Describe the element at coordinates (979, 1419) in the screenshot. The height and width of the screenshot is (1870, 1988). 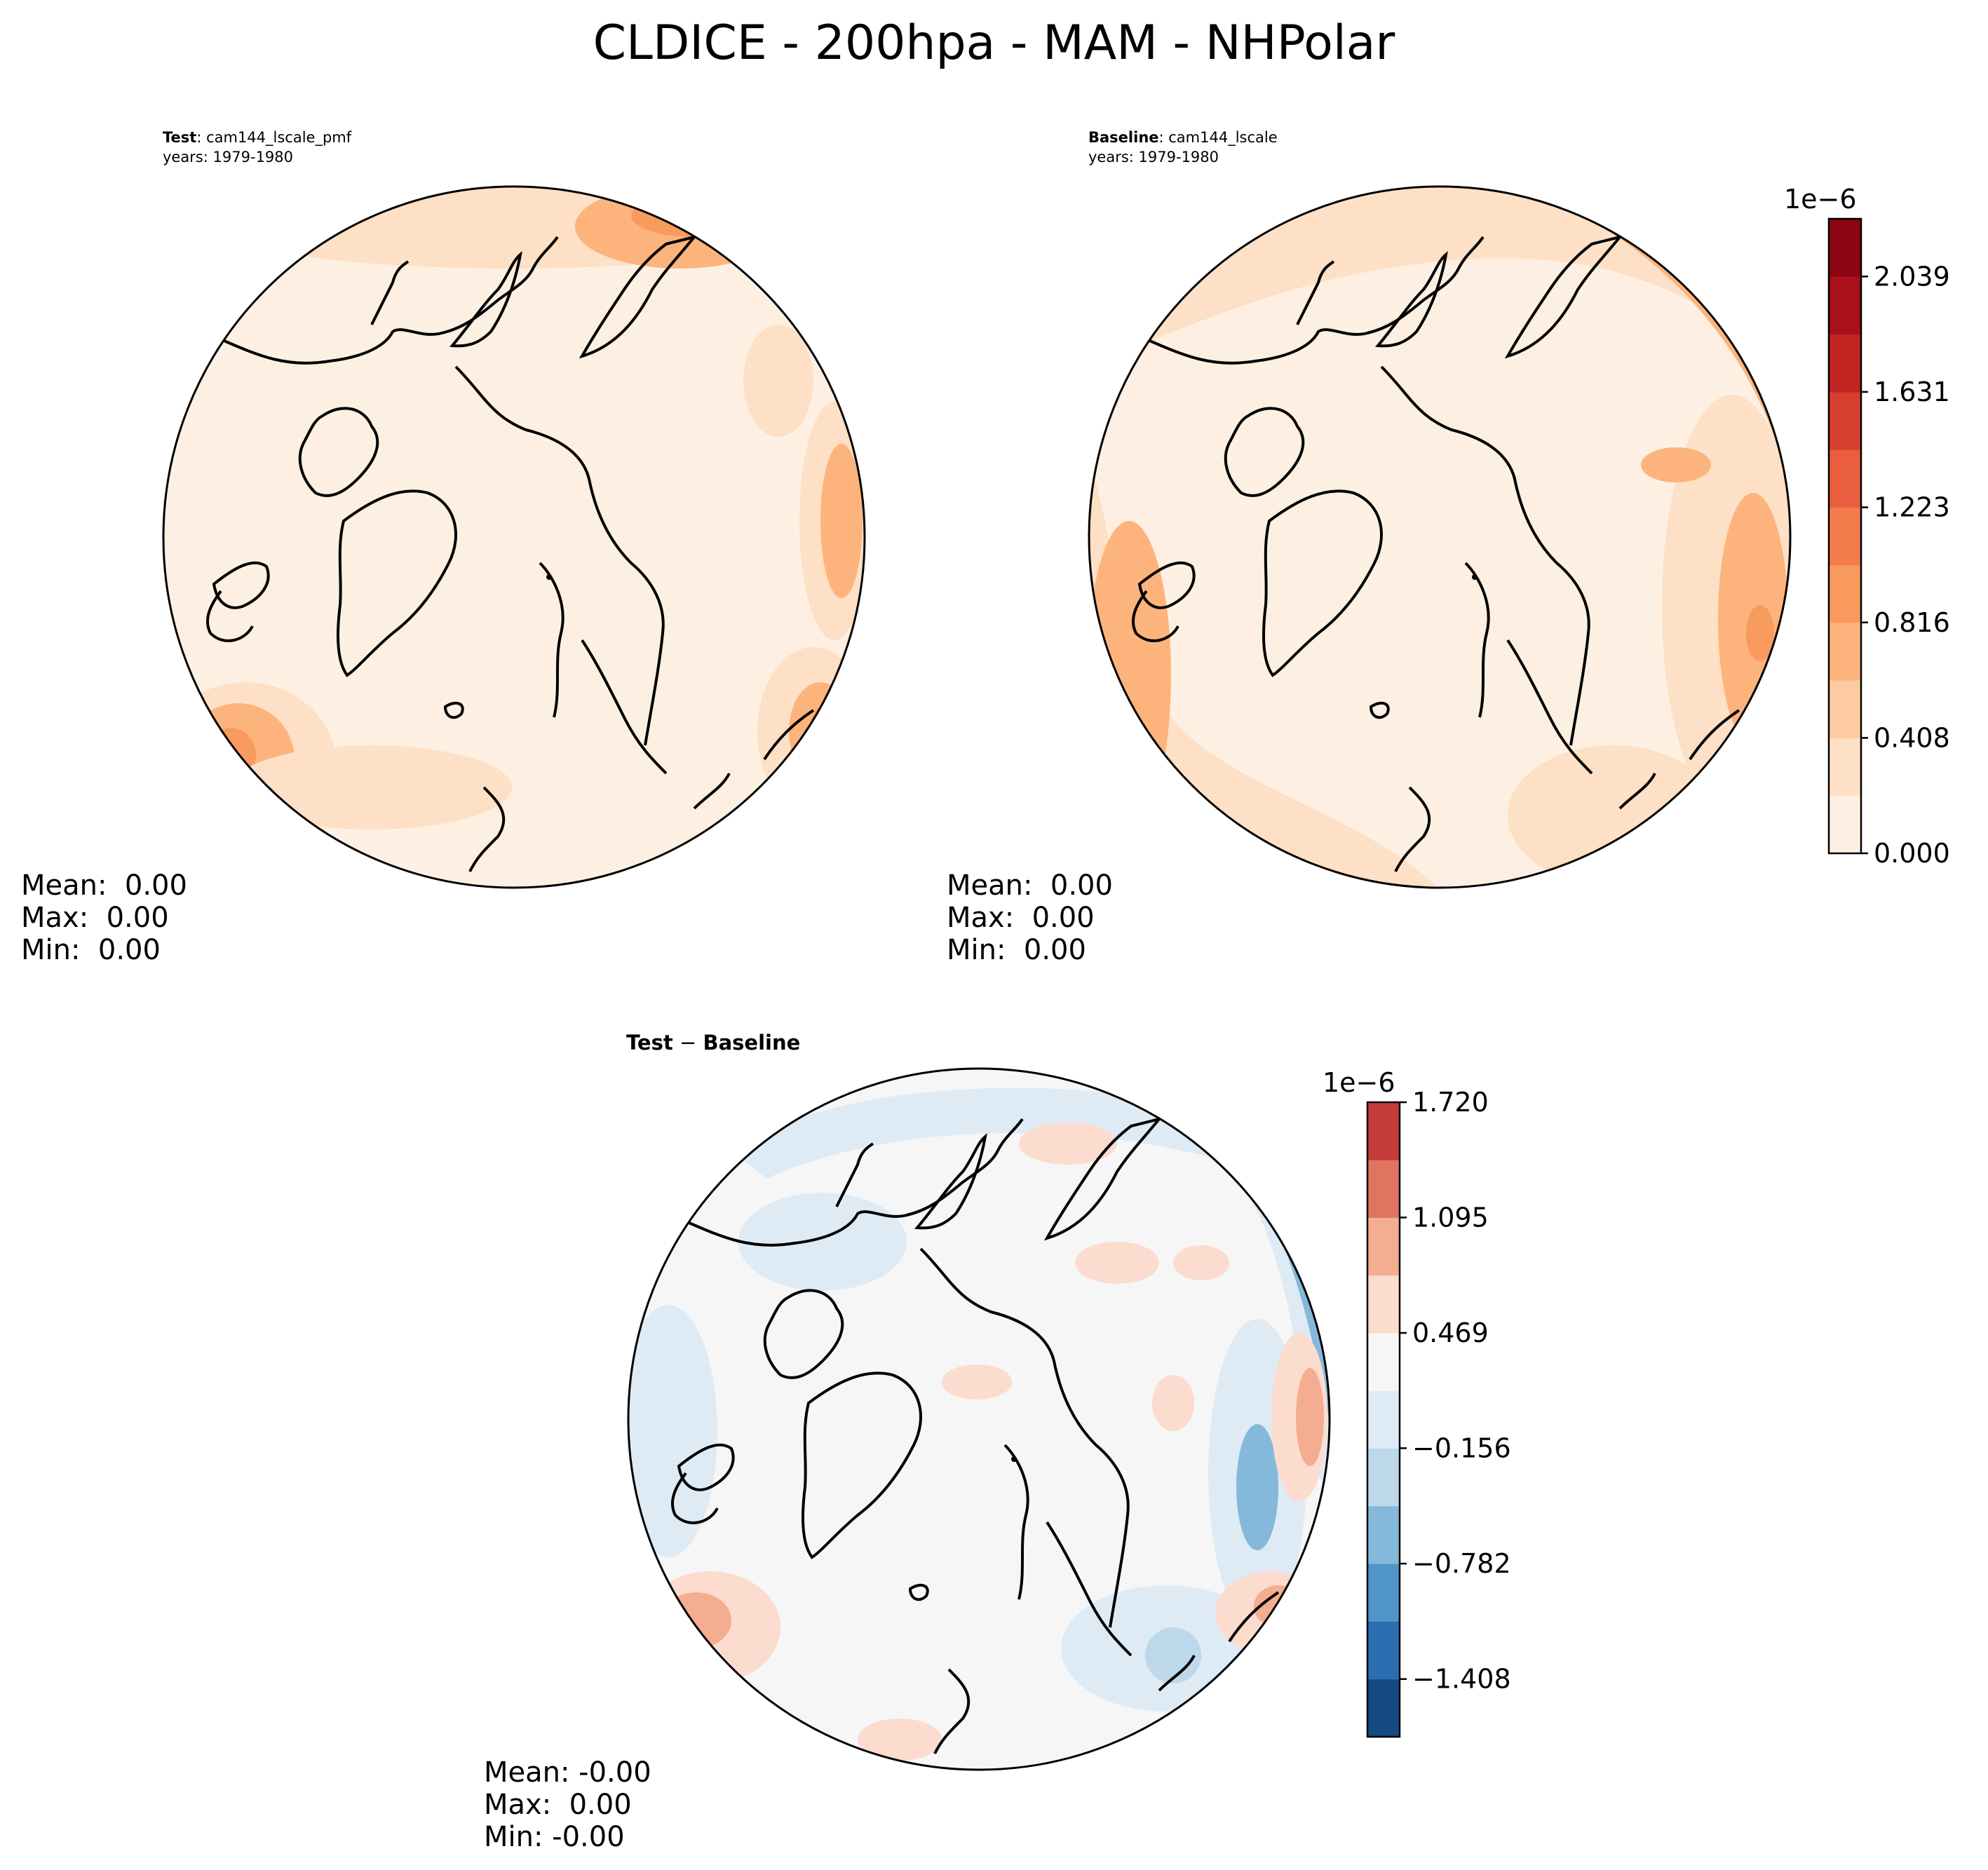
I see `diff-map` at that location.